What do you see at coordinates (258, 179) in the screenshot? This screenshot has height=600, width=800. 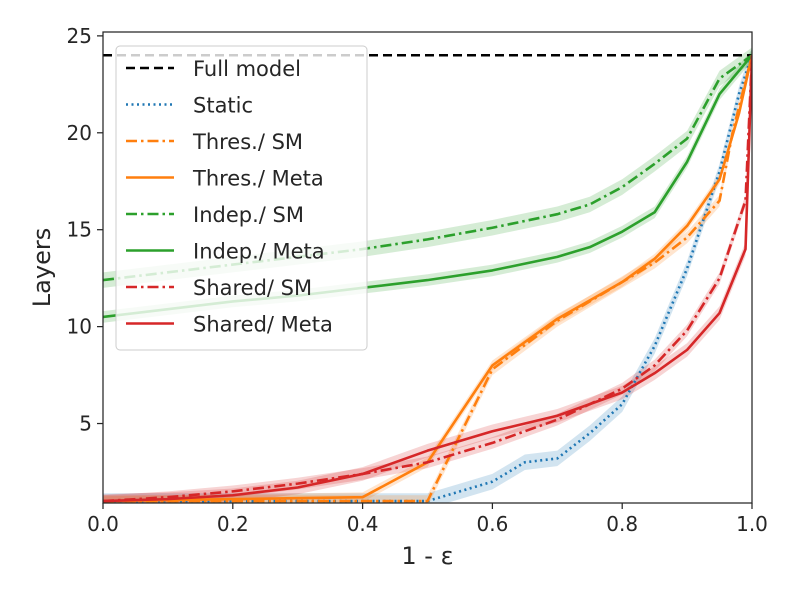 I see `legend-label-thres-meta: Thres./ Meta` at bounding box center [258, 179].